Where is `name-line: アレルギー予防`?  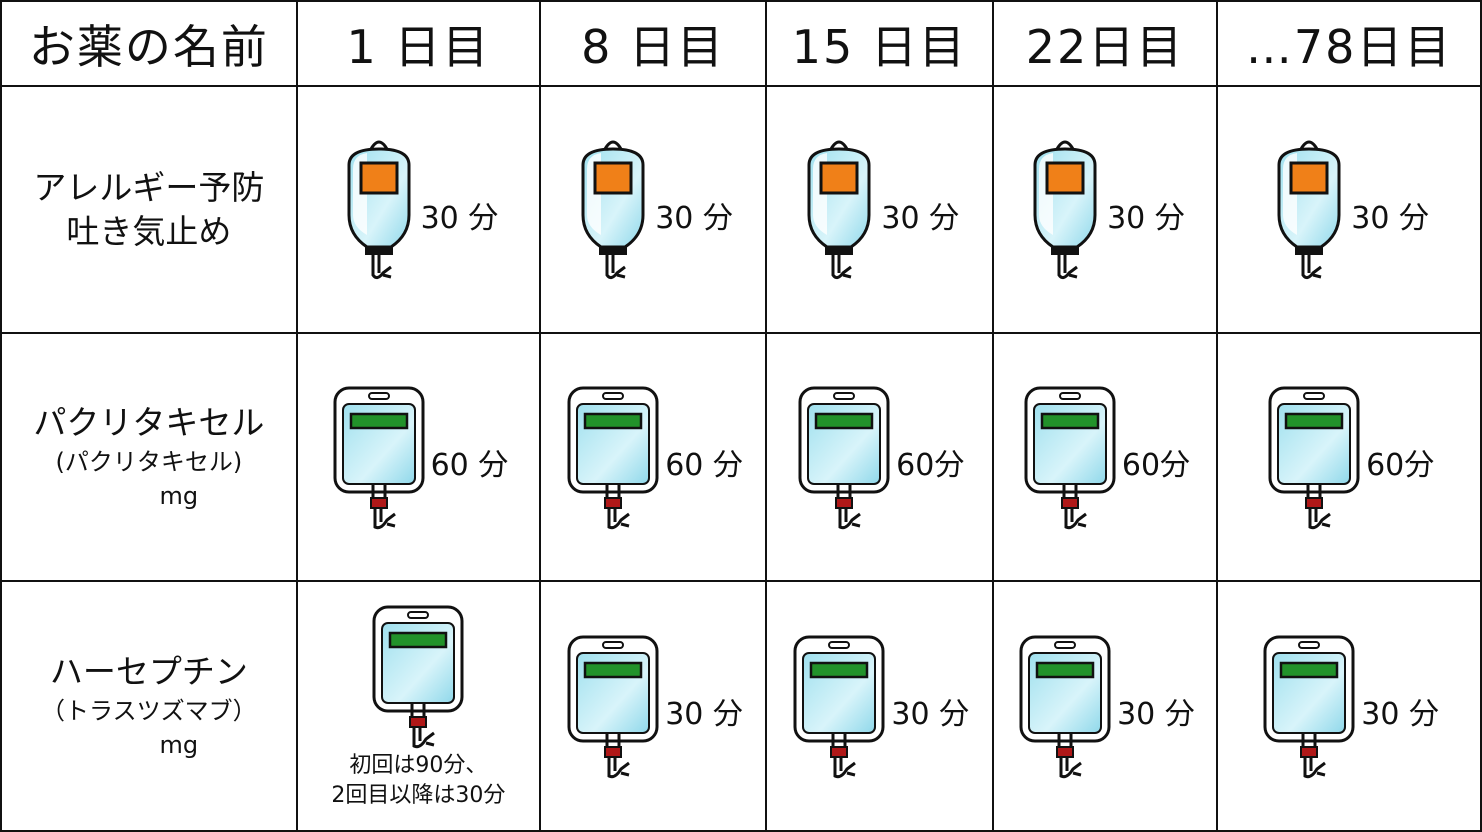 name-line: アレルギー予防 is located at coordinates (149, 187).